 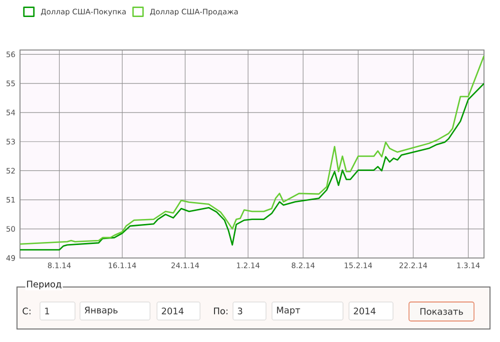 I want to click on text: Январь, so click(x=101, y=311).